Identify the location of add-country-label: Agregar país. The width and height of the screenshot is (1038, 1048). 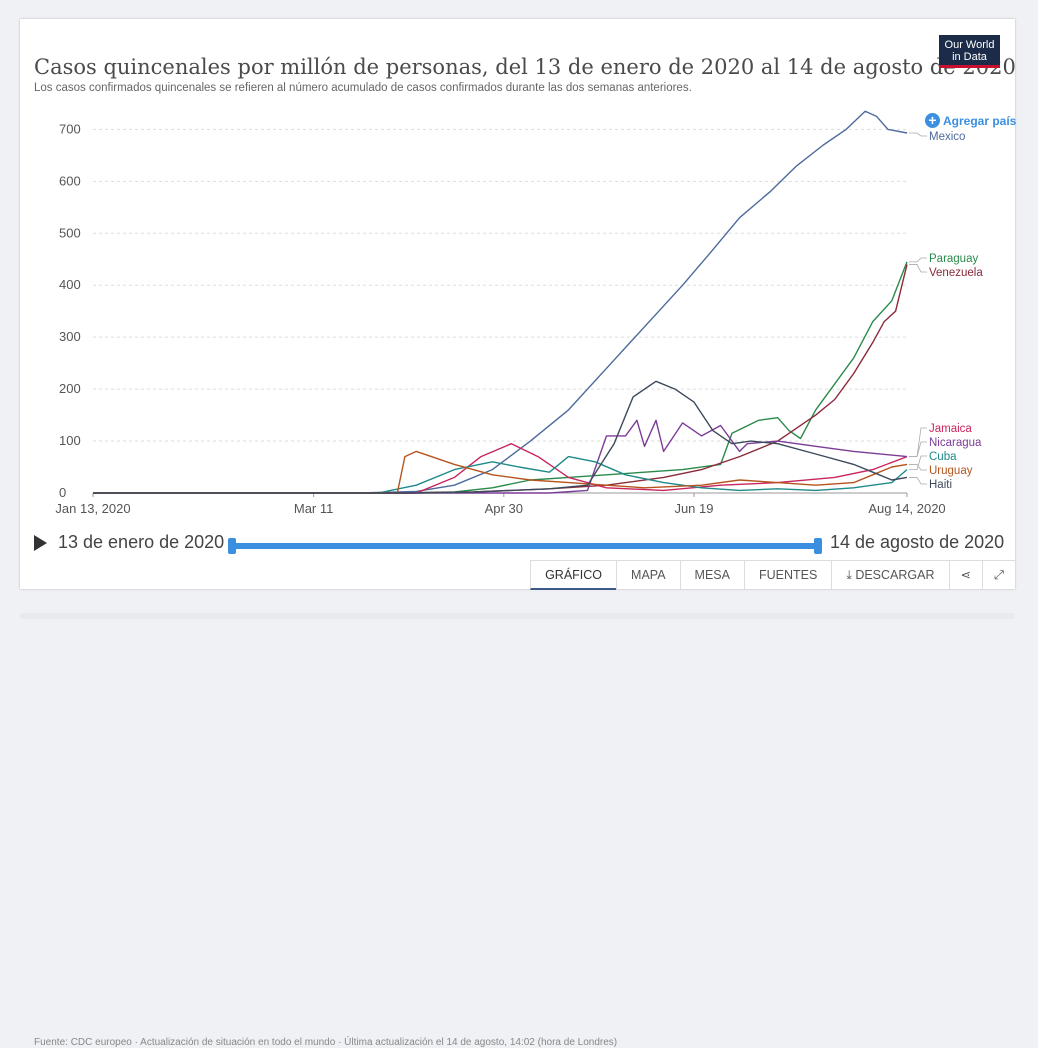
(980, 120).